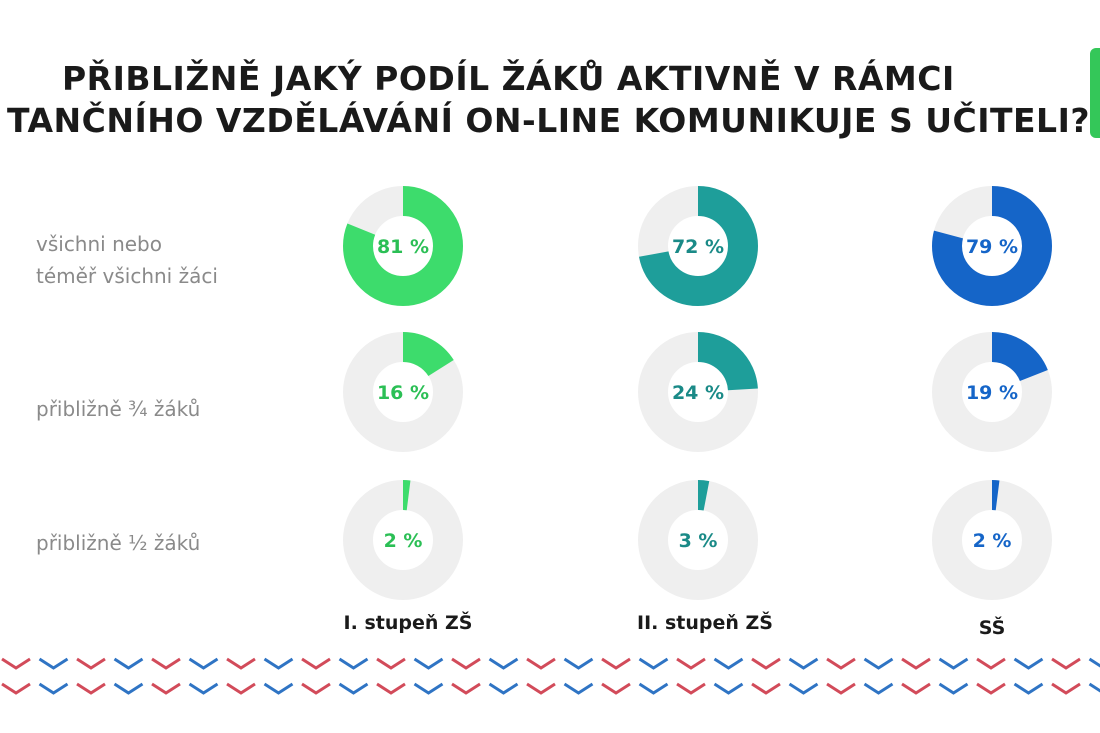 Image resolution: width=1100 pixels, height=733 pixels. I want to click on donut-value-label: 81 %, so click(403, 247).